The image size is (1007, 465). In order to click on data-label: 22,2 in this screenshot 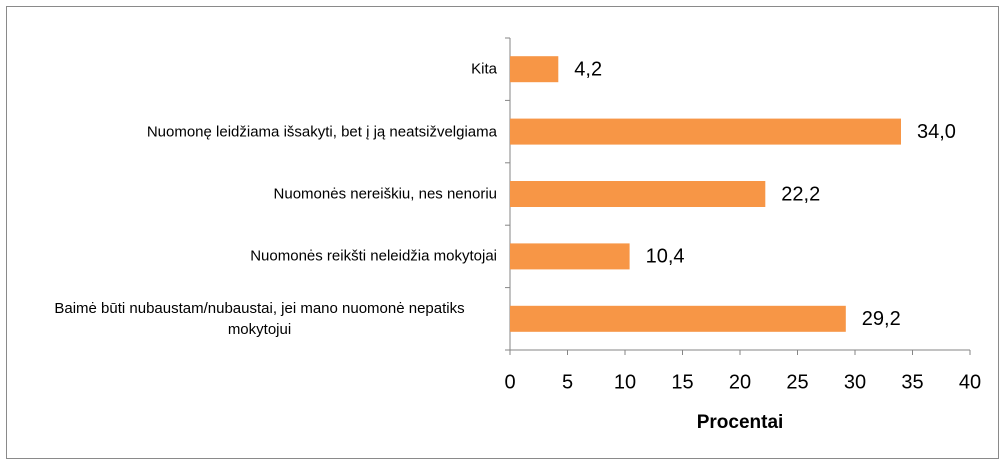, I will do `click(800, 194)`.